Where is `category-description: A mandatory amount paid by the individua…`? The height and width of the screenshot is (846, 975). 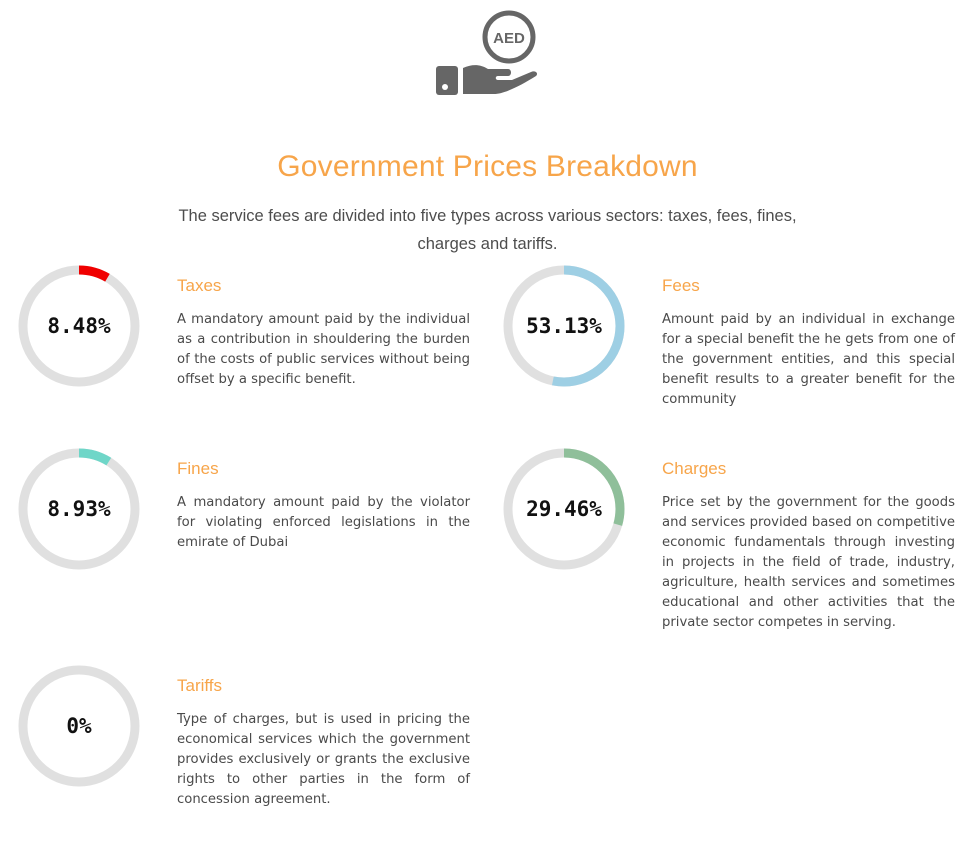
category-description: A mandatory amount paid by the individua… is located at coordinates (323, 349).